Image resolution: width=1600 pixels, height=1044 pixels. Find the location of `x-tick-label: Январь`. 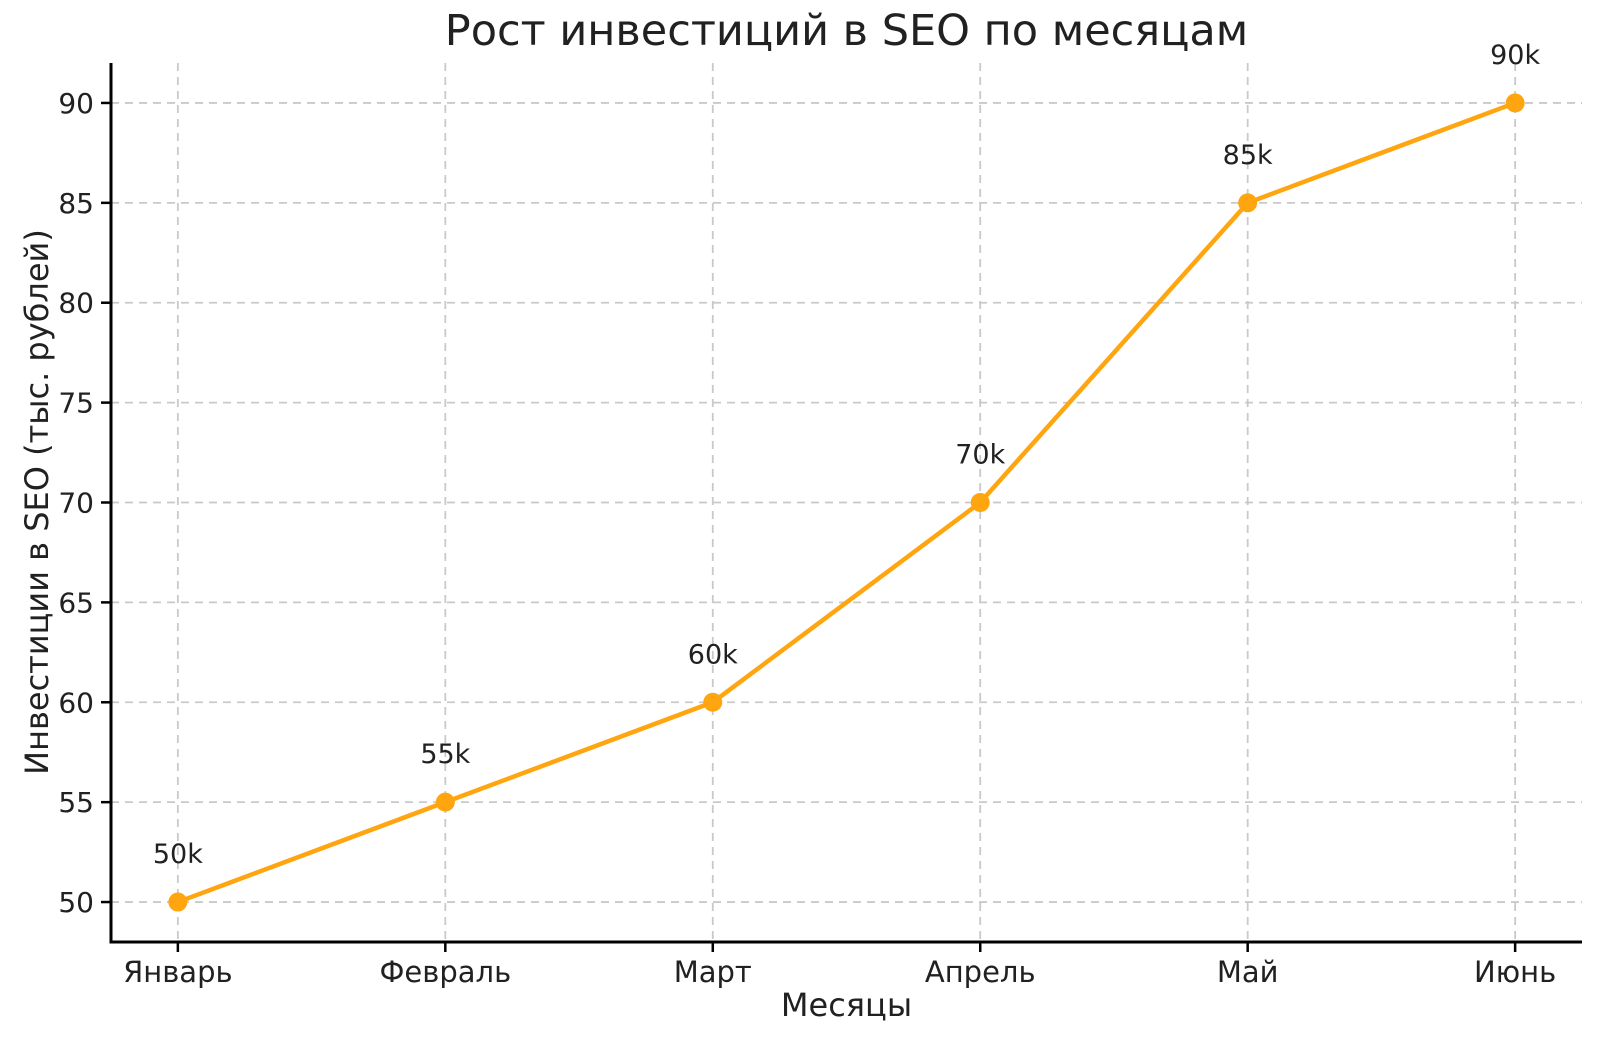

x-tick-label: Январь is located at coordinates (177, 972).